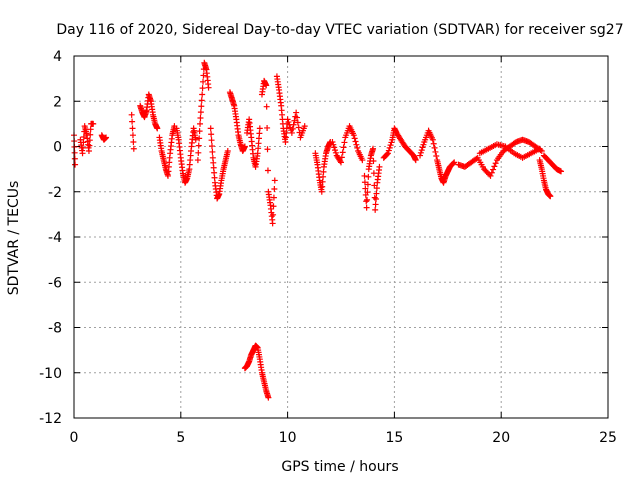  What do you see at coordinates (57, 148) in the screenshot?
I see `y-tick-label: 0` at bounding box center [57, 148].